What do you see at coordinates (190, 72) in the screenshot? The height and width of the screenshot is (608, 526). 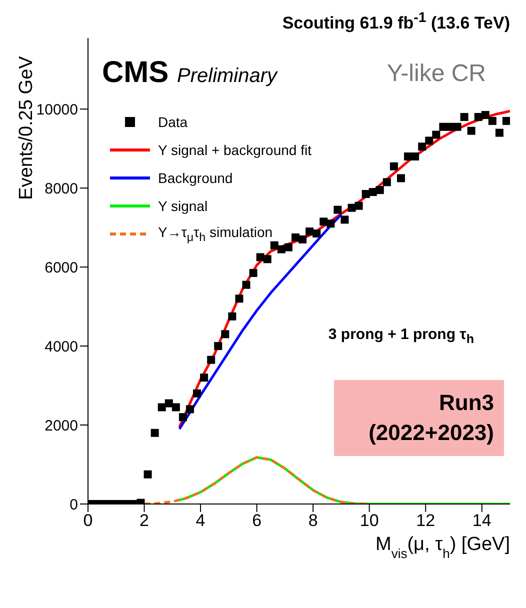 I see `annotation: CMS Preliminary` at bounding box center [190, 72].